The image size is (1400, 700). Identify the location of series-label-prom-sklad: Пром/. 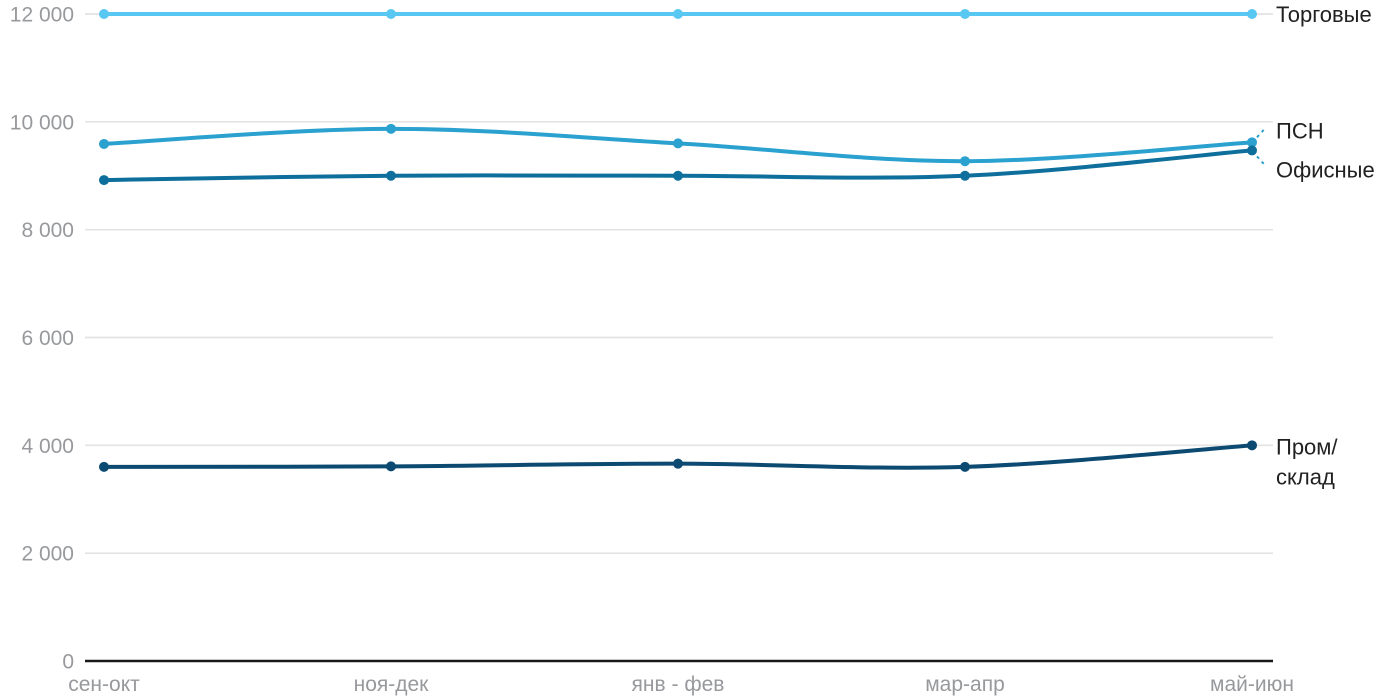
(1307, 446).